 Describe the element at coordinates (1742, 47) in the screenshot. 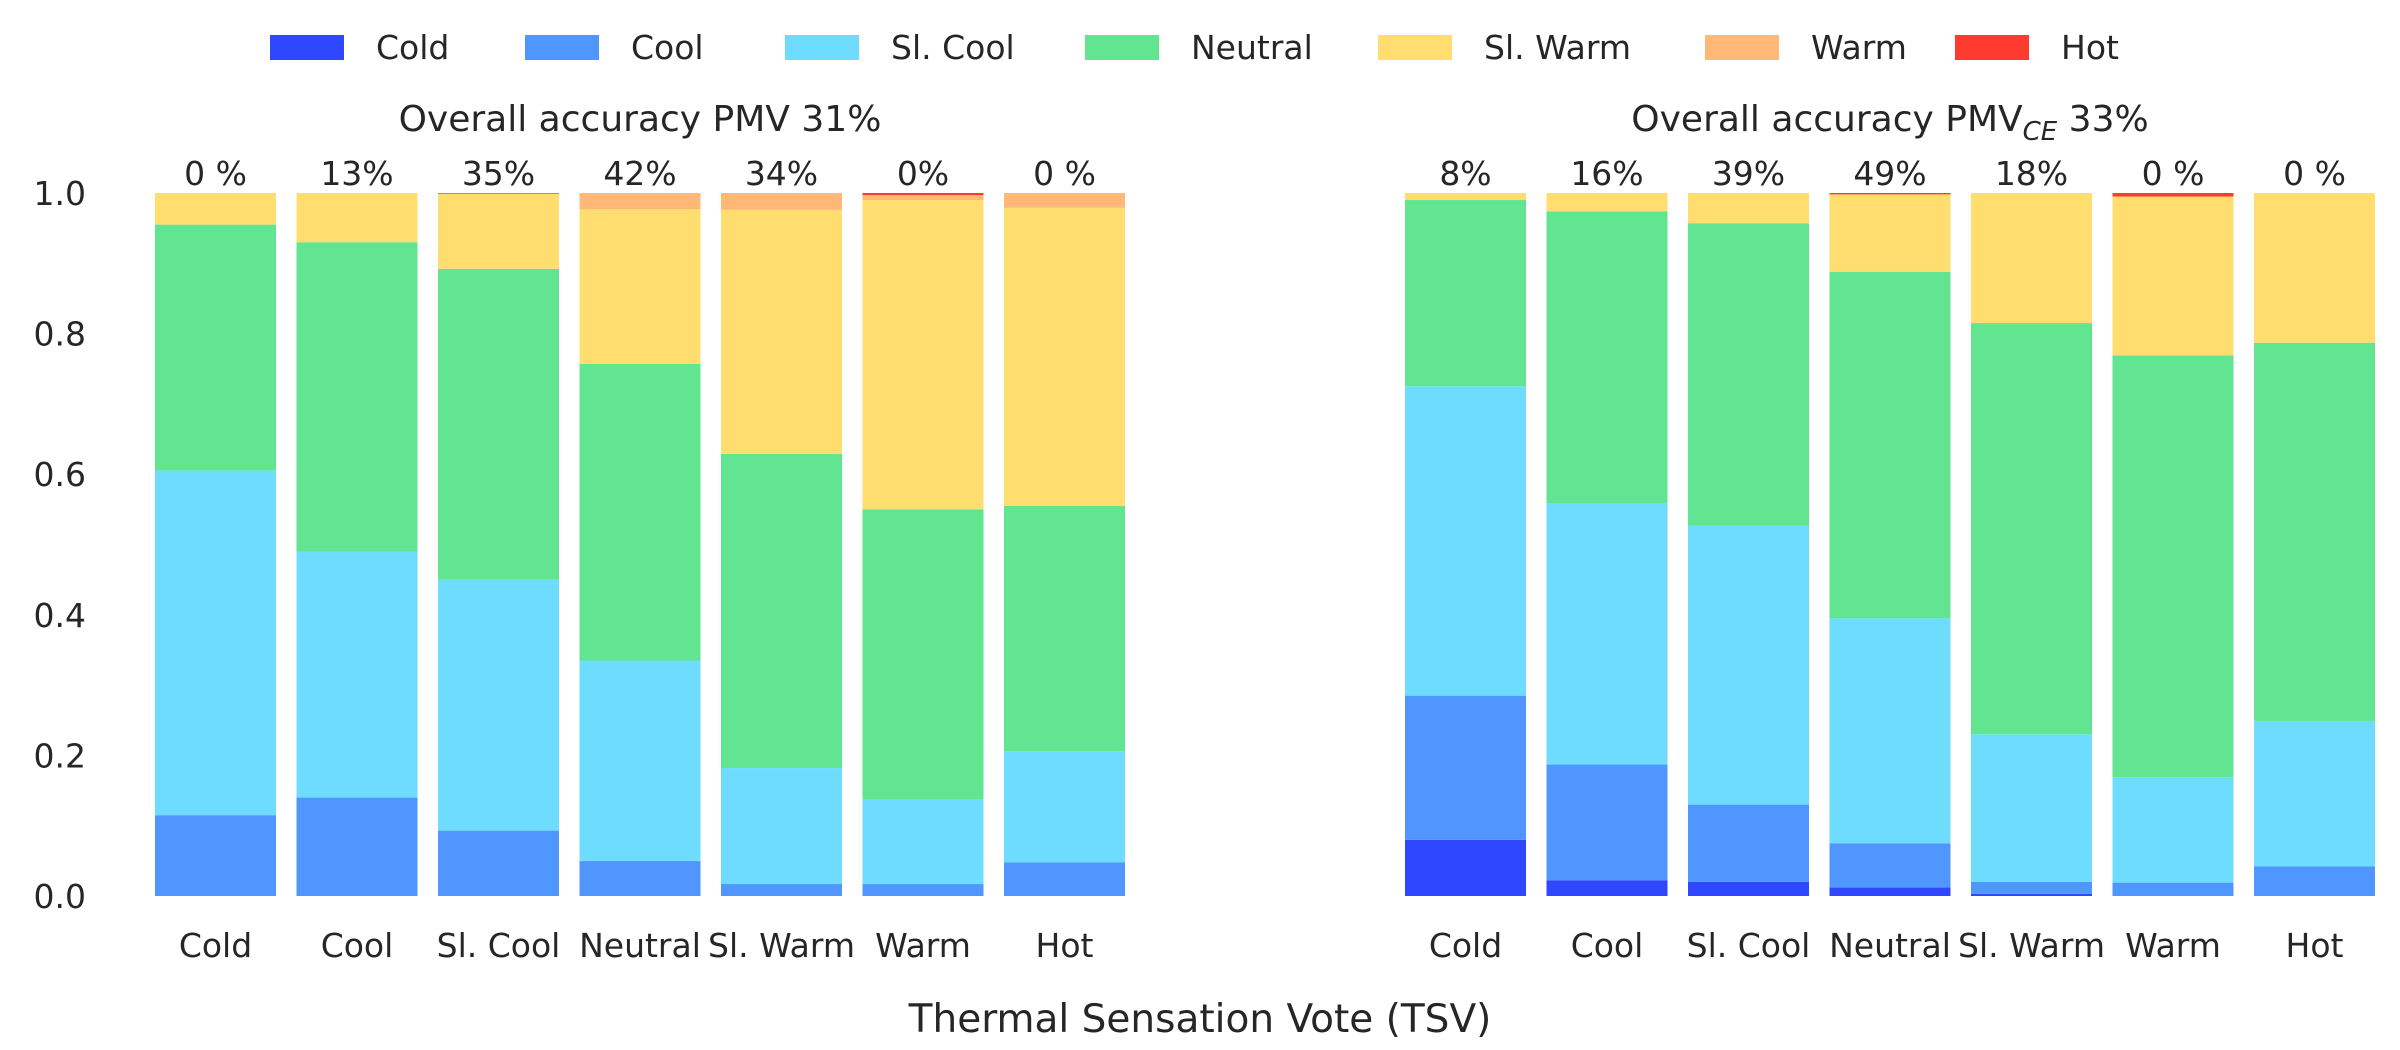

I see `legend-swatch-warm` at that location.